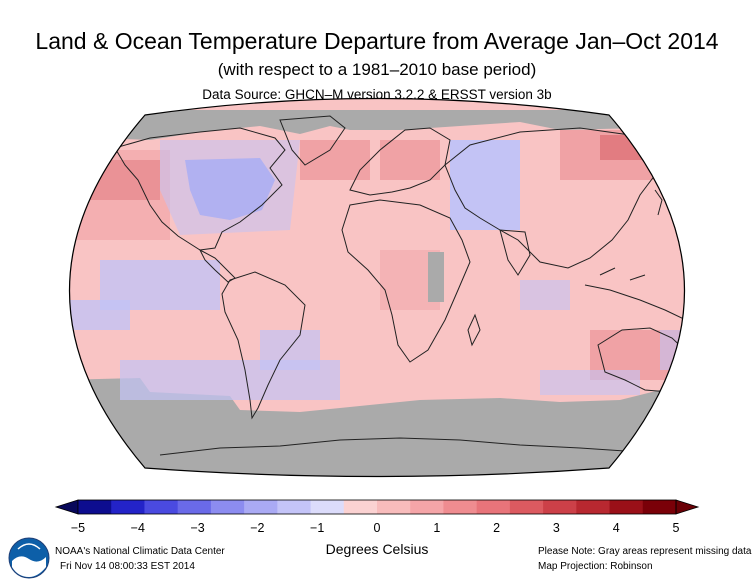  I want to click on southeast-asia-islands-outline, so click(634, 295).